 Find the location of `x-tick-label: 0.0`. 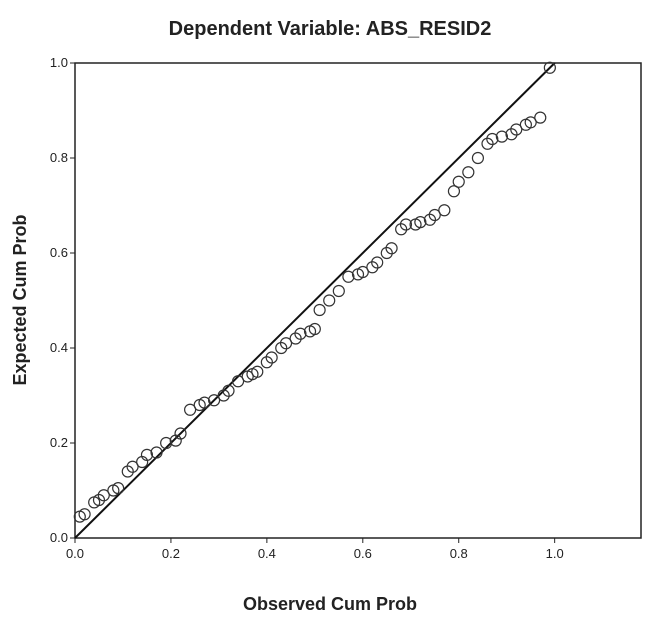

x-tick-label: 0.0 is located at coordinates (75, 553).